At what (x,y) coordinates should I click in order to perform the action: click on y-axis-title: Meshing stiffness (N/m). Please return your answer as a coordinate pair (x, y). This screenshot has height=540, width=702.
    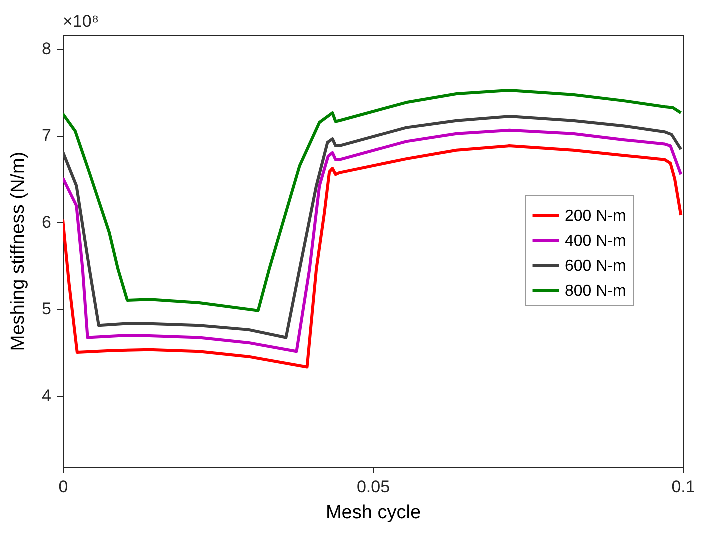
    Looking at the image, I should click on (19, 252).